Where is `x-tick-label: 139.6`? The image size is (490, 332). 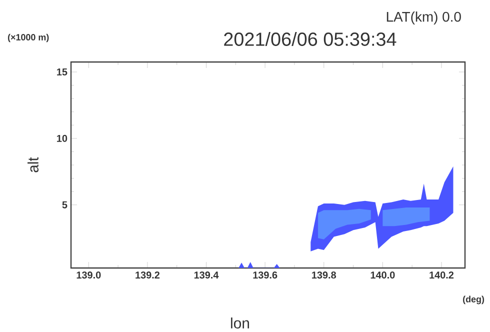
x-tick-label: 139.6 is located at coordinates (265, 275).